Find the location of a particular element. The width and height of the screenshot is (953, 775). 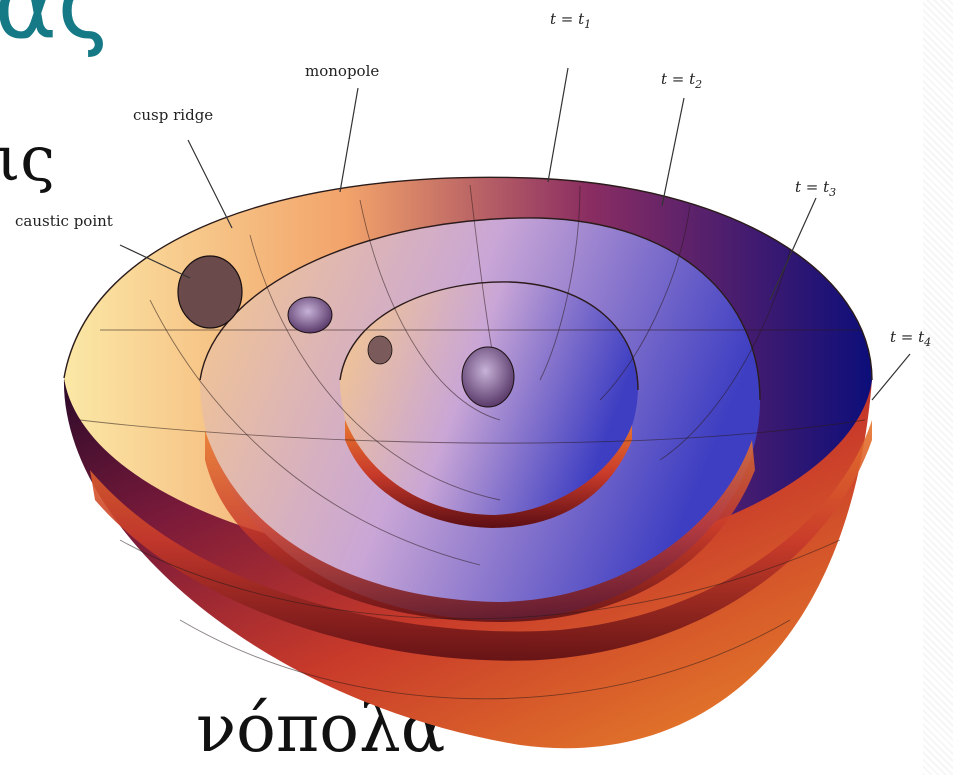

leader-monopole is located at coordinates (349, 140).